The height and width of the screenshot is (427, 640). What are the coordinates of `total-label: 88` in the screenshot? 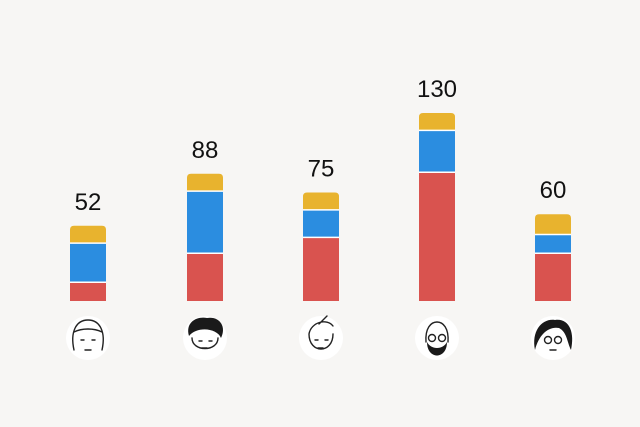 It's located at (205, 150).